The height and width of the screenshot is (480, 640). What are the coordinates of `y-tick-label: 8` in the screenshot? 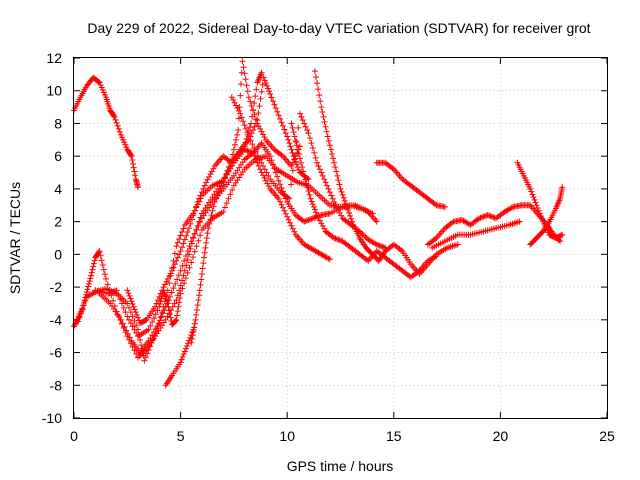 It's located at (58, 123).